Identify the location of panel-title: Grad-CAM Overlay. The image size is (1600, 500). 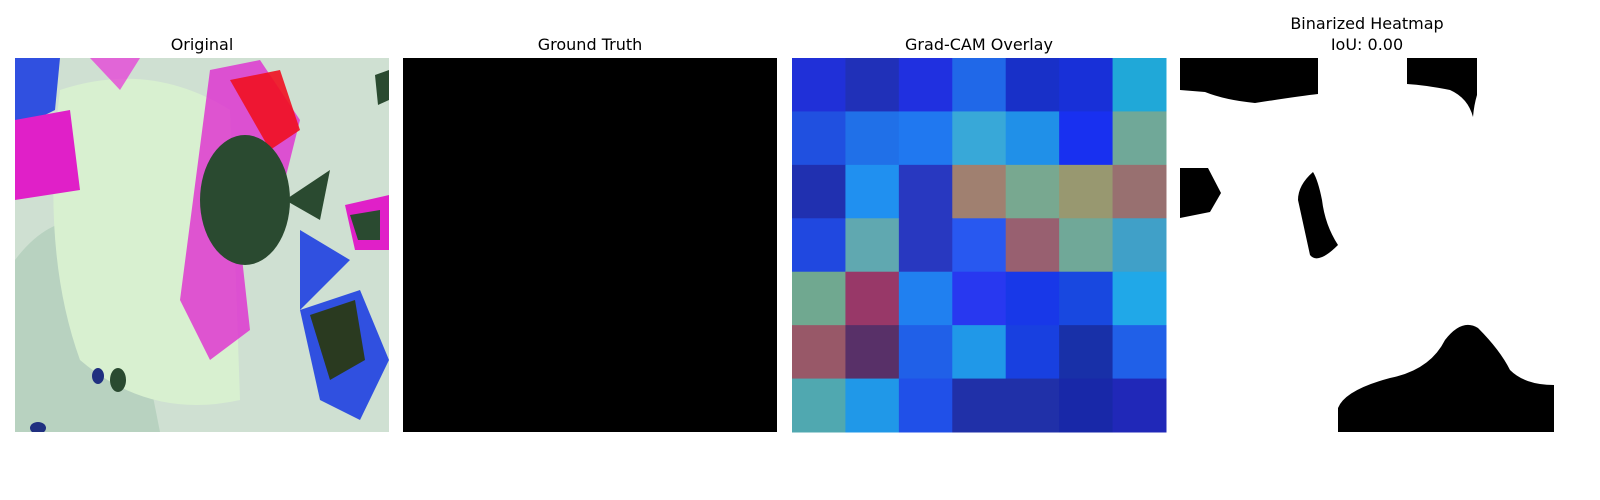
(979, 44).